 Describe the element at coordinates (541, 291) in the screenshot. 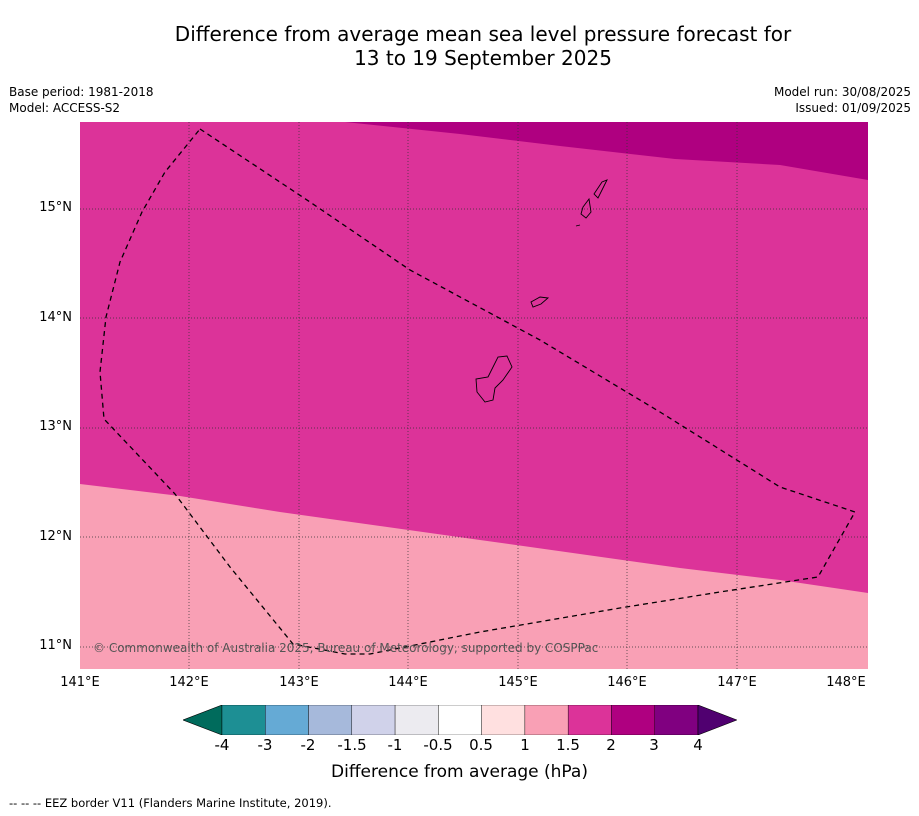

I see `islands` at that location.